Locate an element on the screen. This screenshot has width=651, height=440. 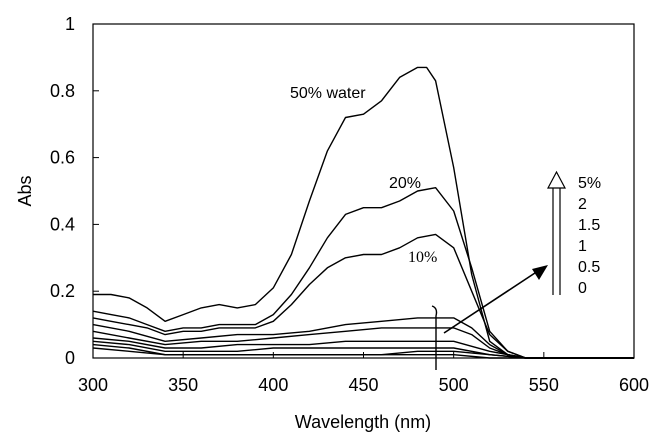
x-tick-label: 400 is located at coordinates (273, 385).